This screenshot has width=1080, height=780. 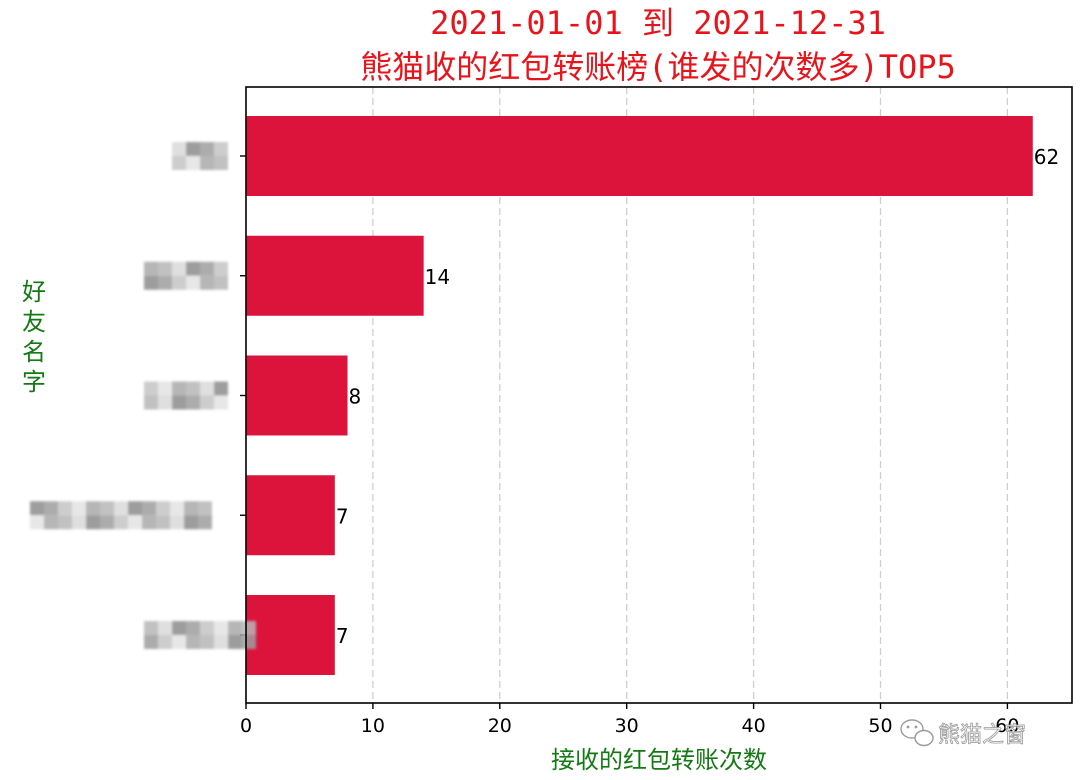 What do you see at coordinates (658, 67) in the screenshot?
I see `chart-title-line-2: 熊猫收的红包转账榜(谁发的次数多)TOP5` at bounding box center [658, 67].